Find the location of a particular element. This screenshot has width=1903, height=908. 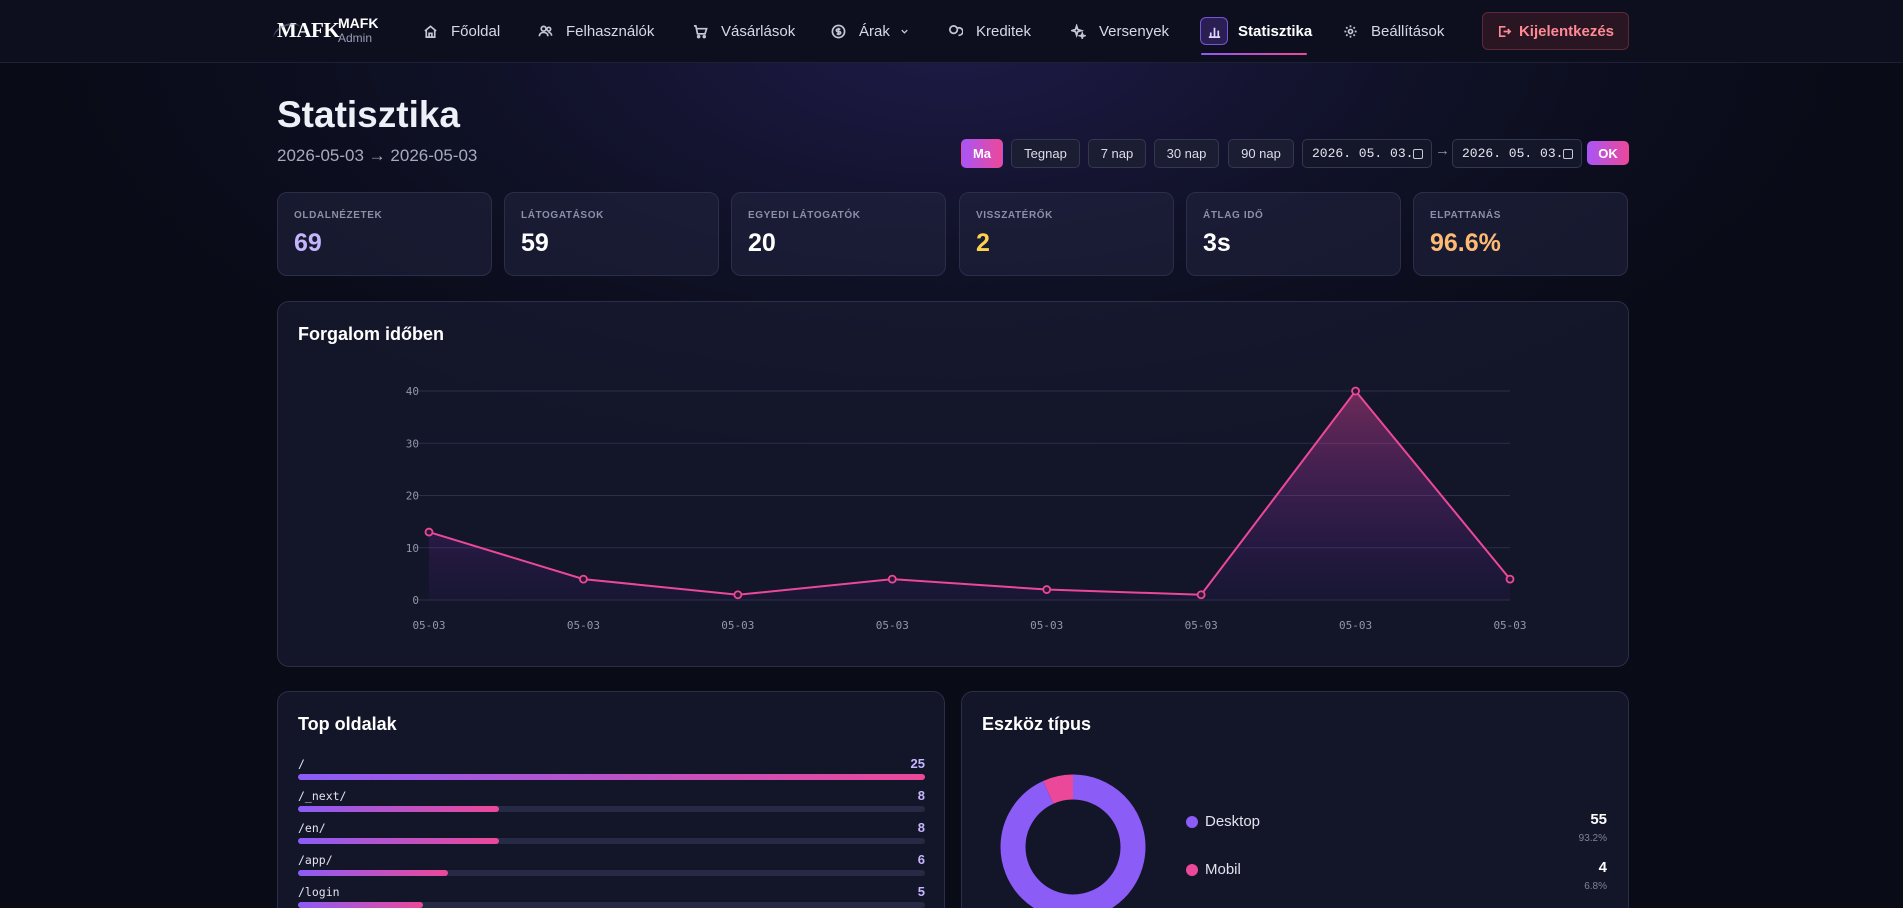

stat-value: 69 is located at coordinates (308, 243).